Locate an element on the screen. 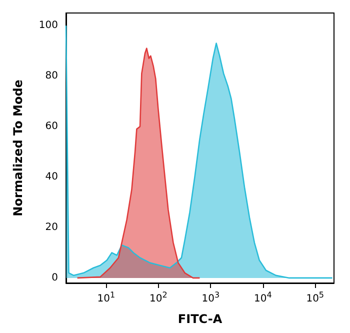 The width and height of the screenshot is (350, 333). y-tick-label: 20 is located at coordinates (51, 227).